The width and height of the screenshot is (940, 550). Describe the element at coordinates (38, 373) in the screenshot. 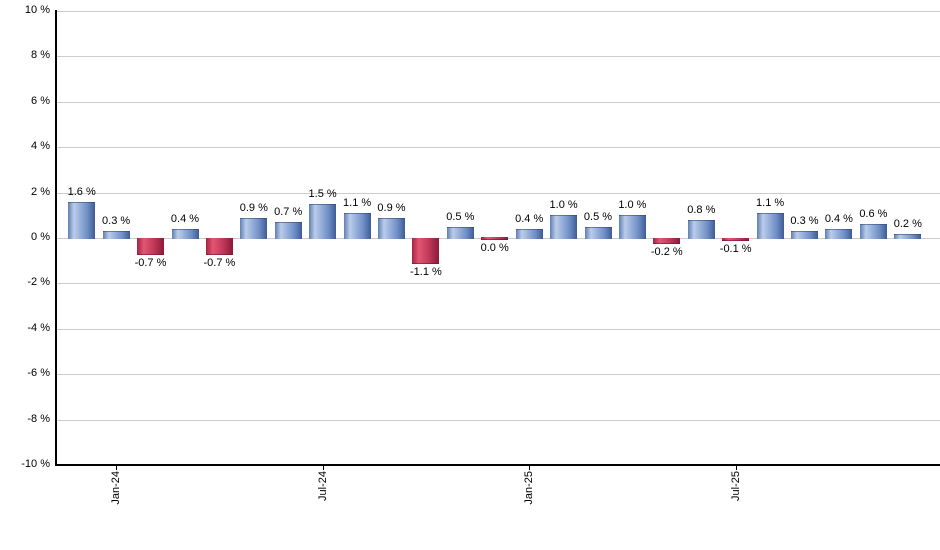

I see `y-tick-label: -6 %` at that location.